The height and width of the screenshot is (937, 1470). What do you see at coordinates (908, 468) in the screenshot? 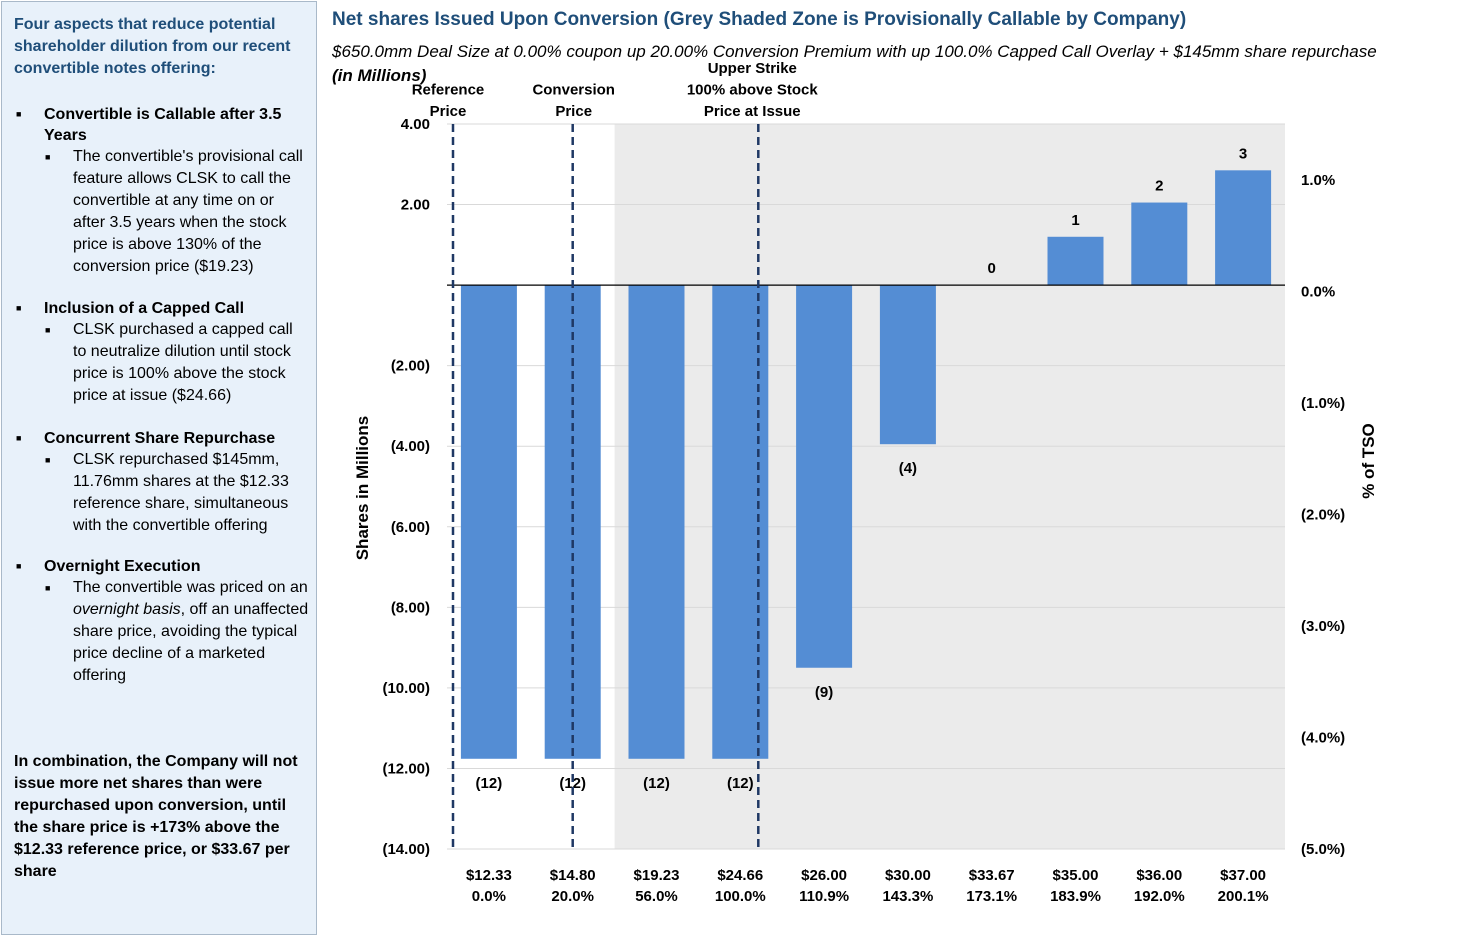
I see `data-label: (4)` at bounding box center [908, 468].